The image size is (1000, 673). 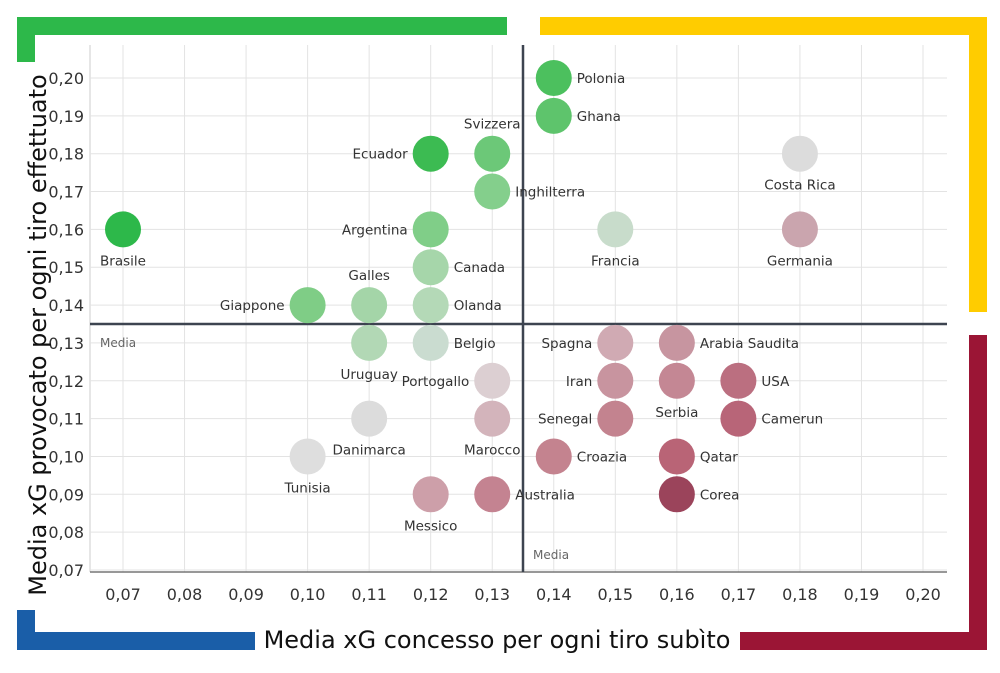 What do you see at coordinates (430, 494) in the screenshot?
I see `point-messico` at bounding box center [430, 494].